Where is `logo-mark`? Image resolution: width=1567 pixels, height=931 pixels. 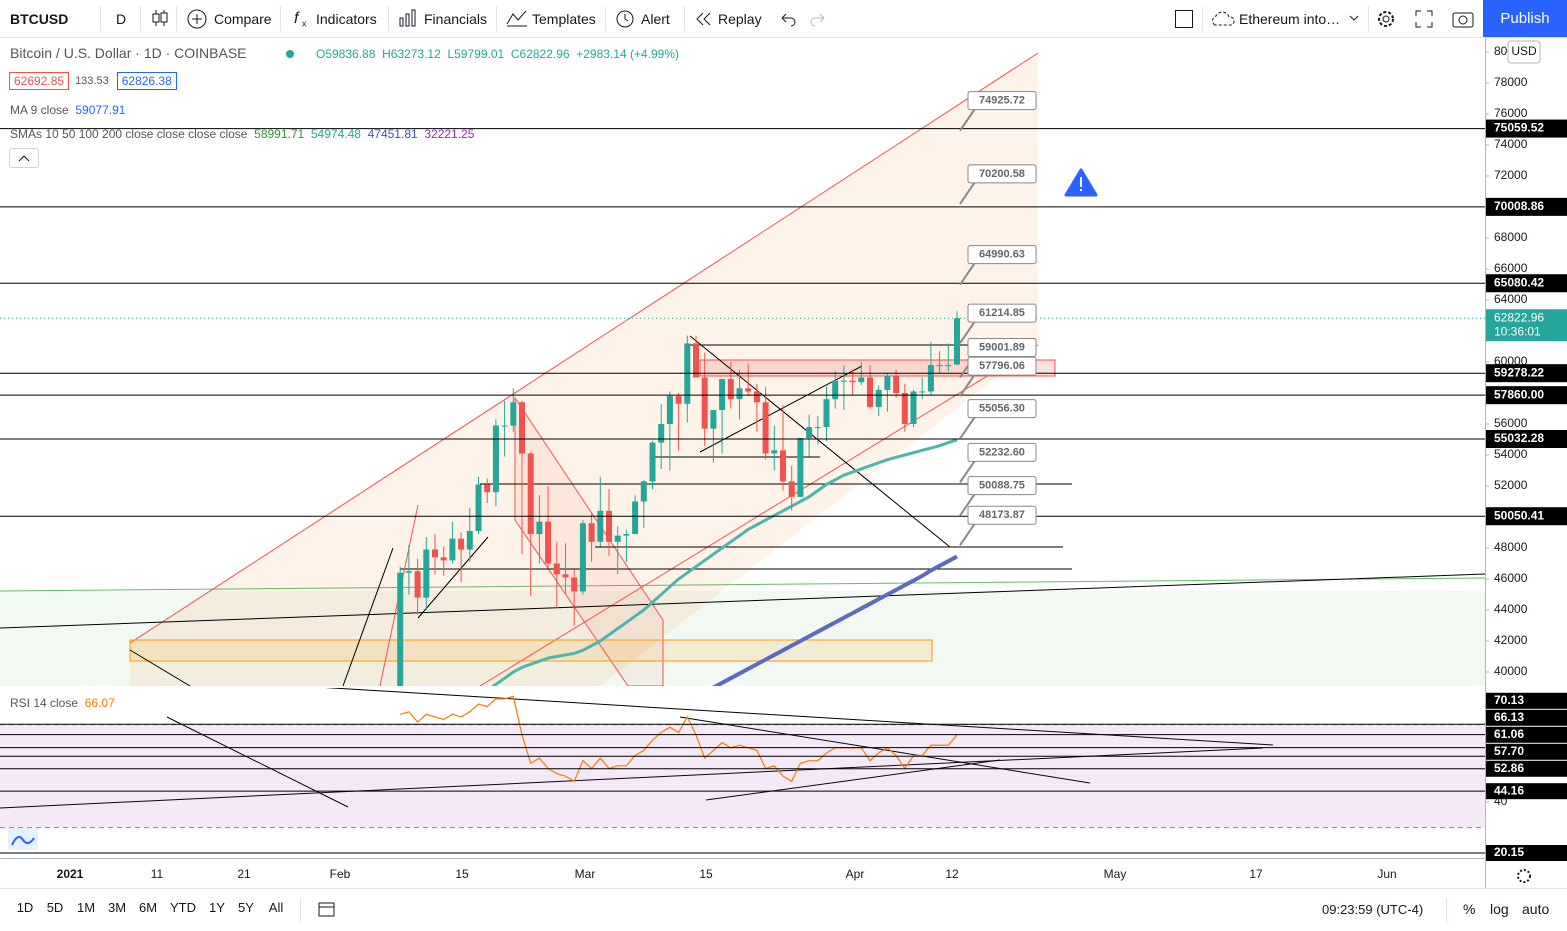
logo-mark is located at coordinates (23, 840).